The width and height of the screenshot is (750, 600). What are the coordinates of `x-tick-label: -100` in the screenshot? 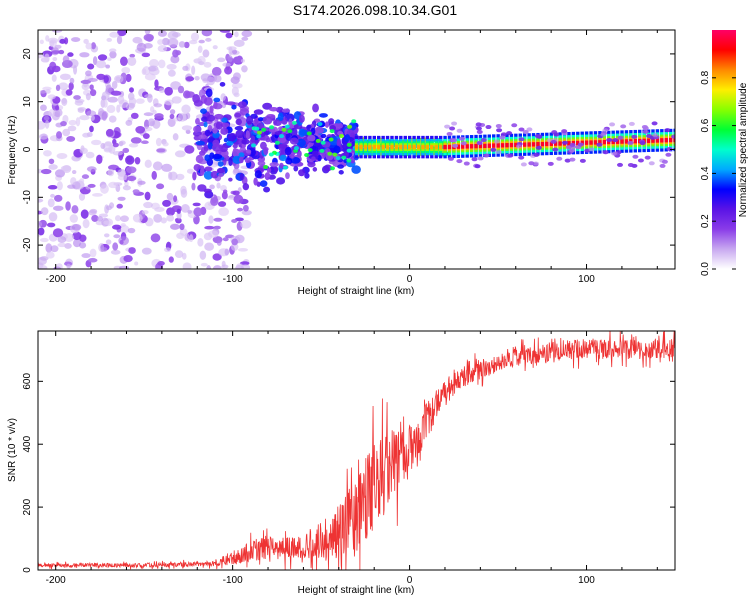 It's located at (233, 279).